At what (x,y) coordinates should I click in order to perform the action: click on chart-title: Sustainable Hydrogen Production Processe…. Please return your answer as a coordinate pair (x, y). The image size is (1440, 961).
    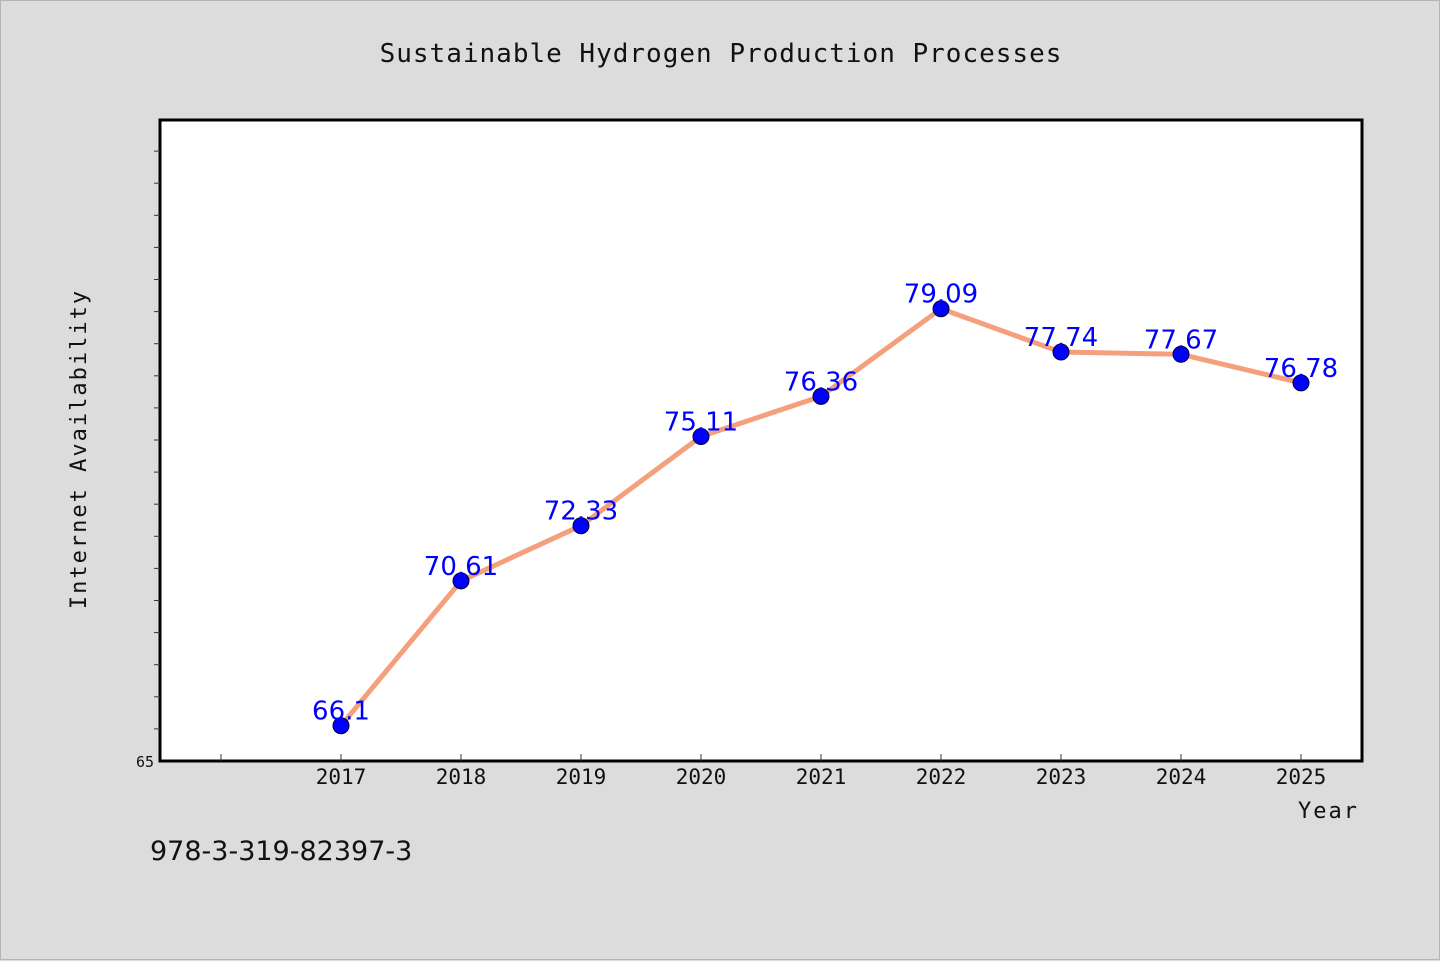
    Looking at the image, I should click on (721, 54).